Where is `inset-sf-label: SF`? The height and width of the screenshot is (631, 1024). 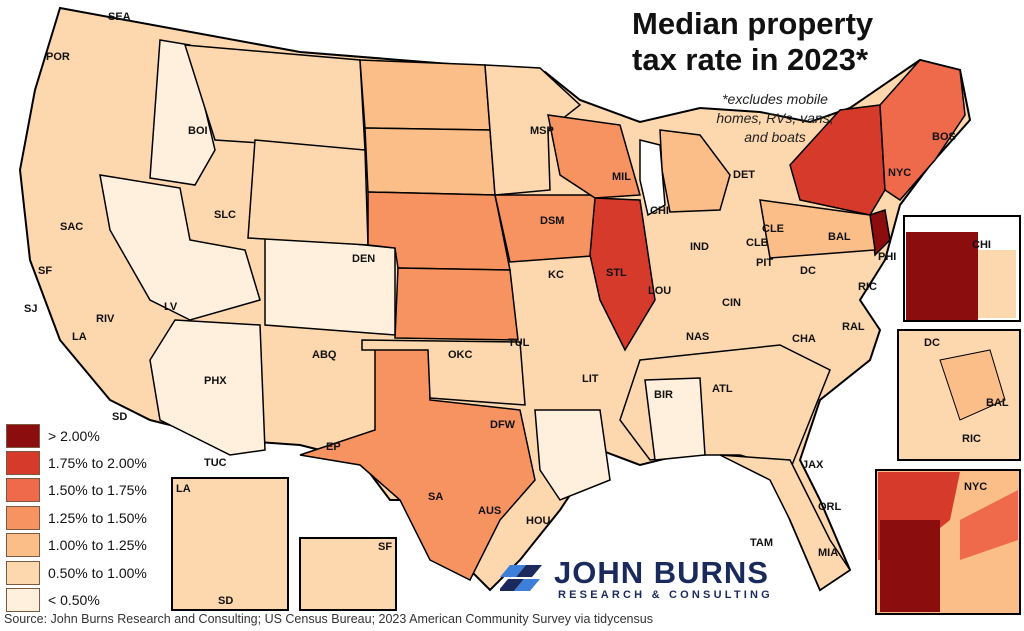 inset-sf-label: SF is located at coordinates (385, 547).